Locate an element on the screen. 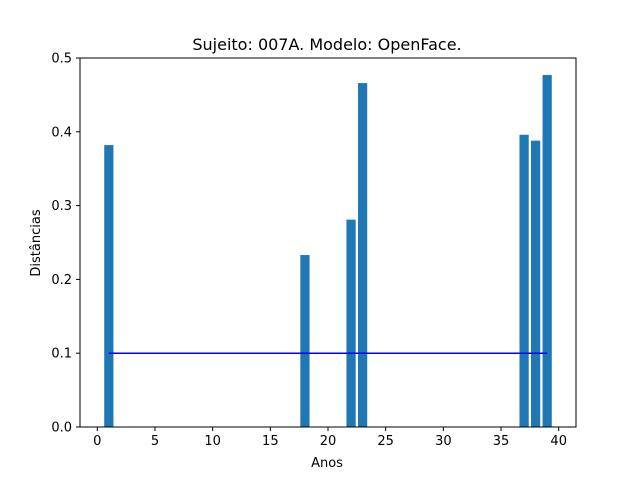 The image size is (640, 480). x-tick-label: 20 is located at coordinates (328, 441).